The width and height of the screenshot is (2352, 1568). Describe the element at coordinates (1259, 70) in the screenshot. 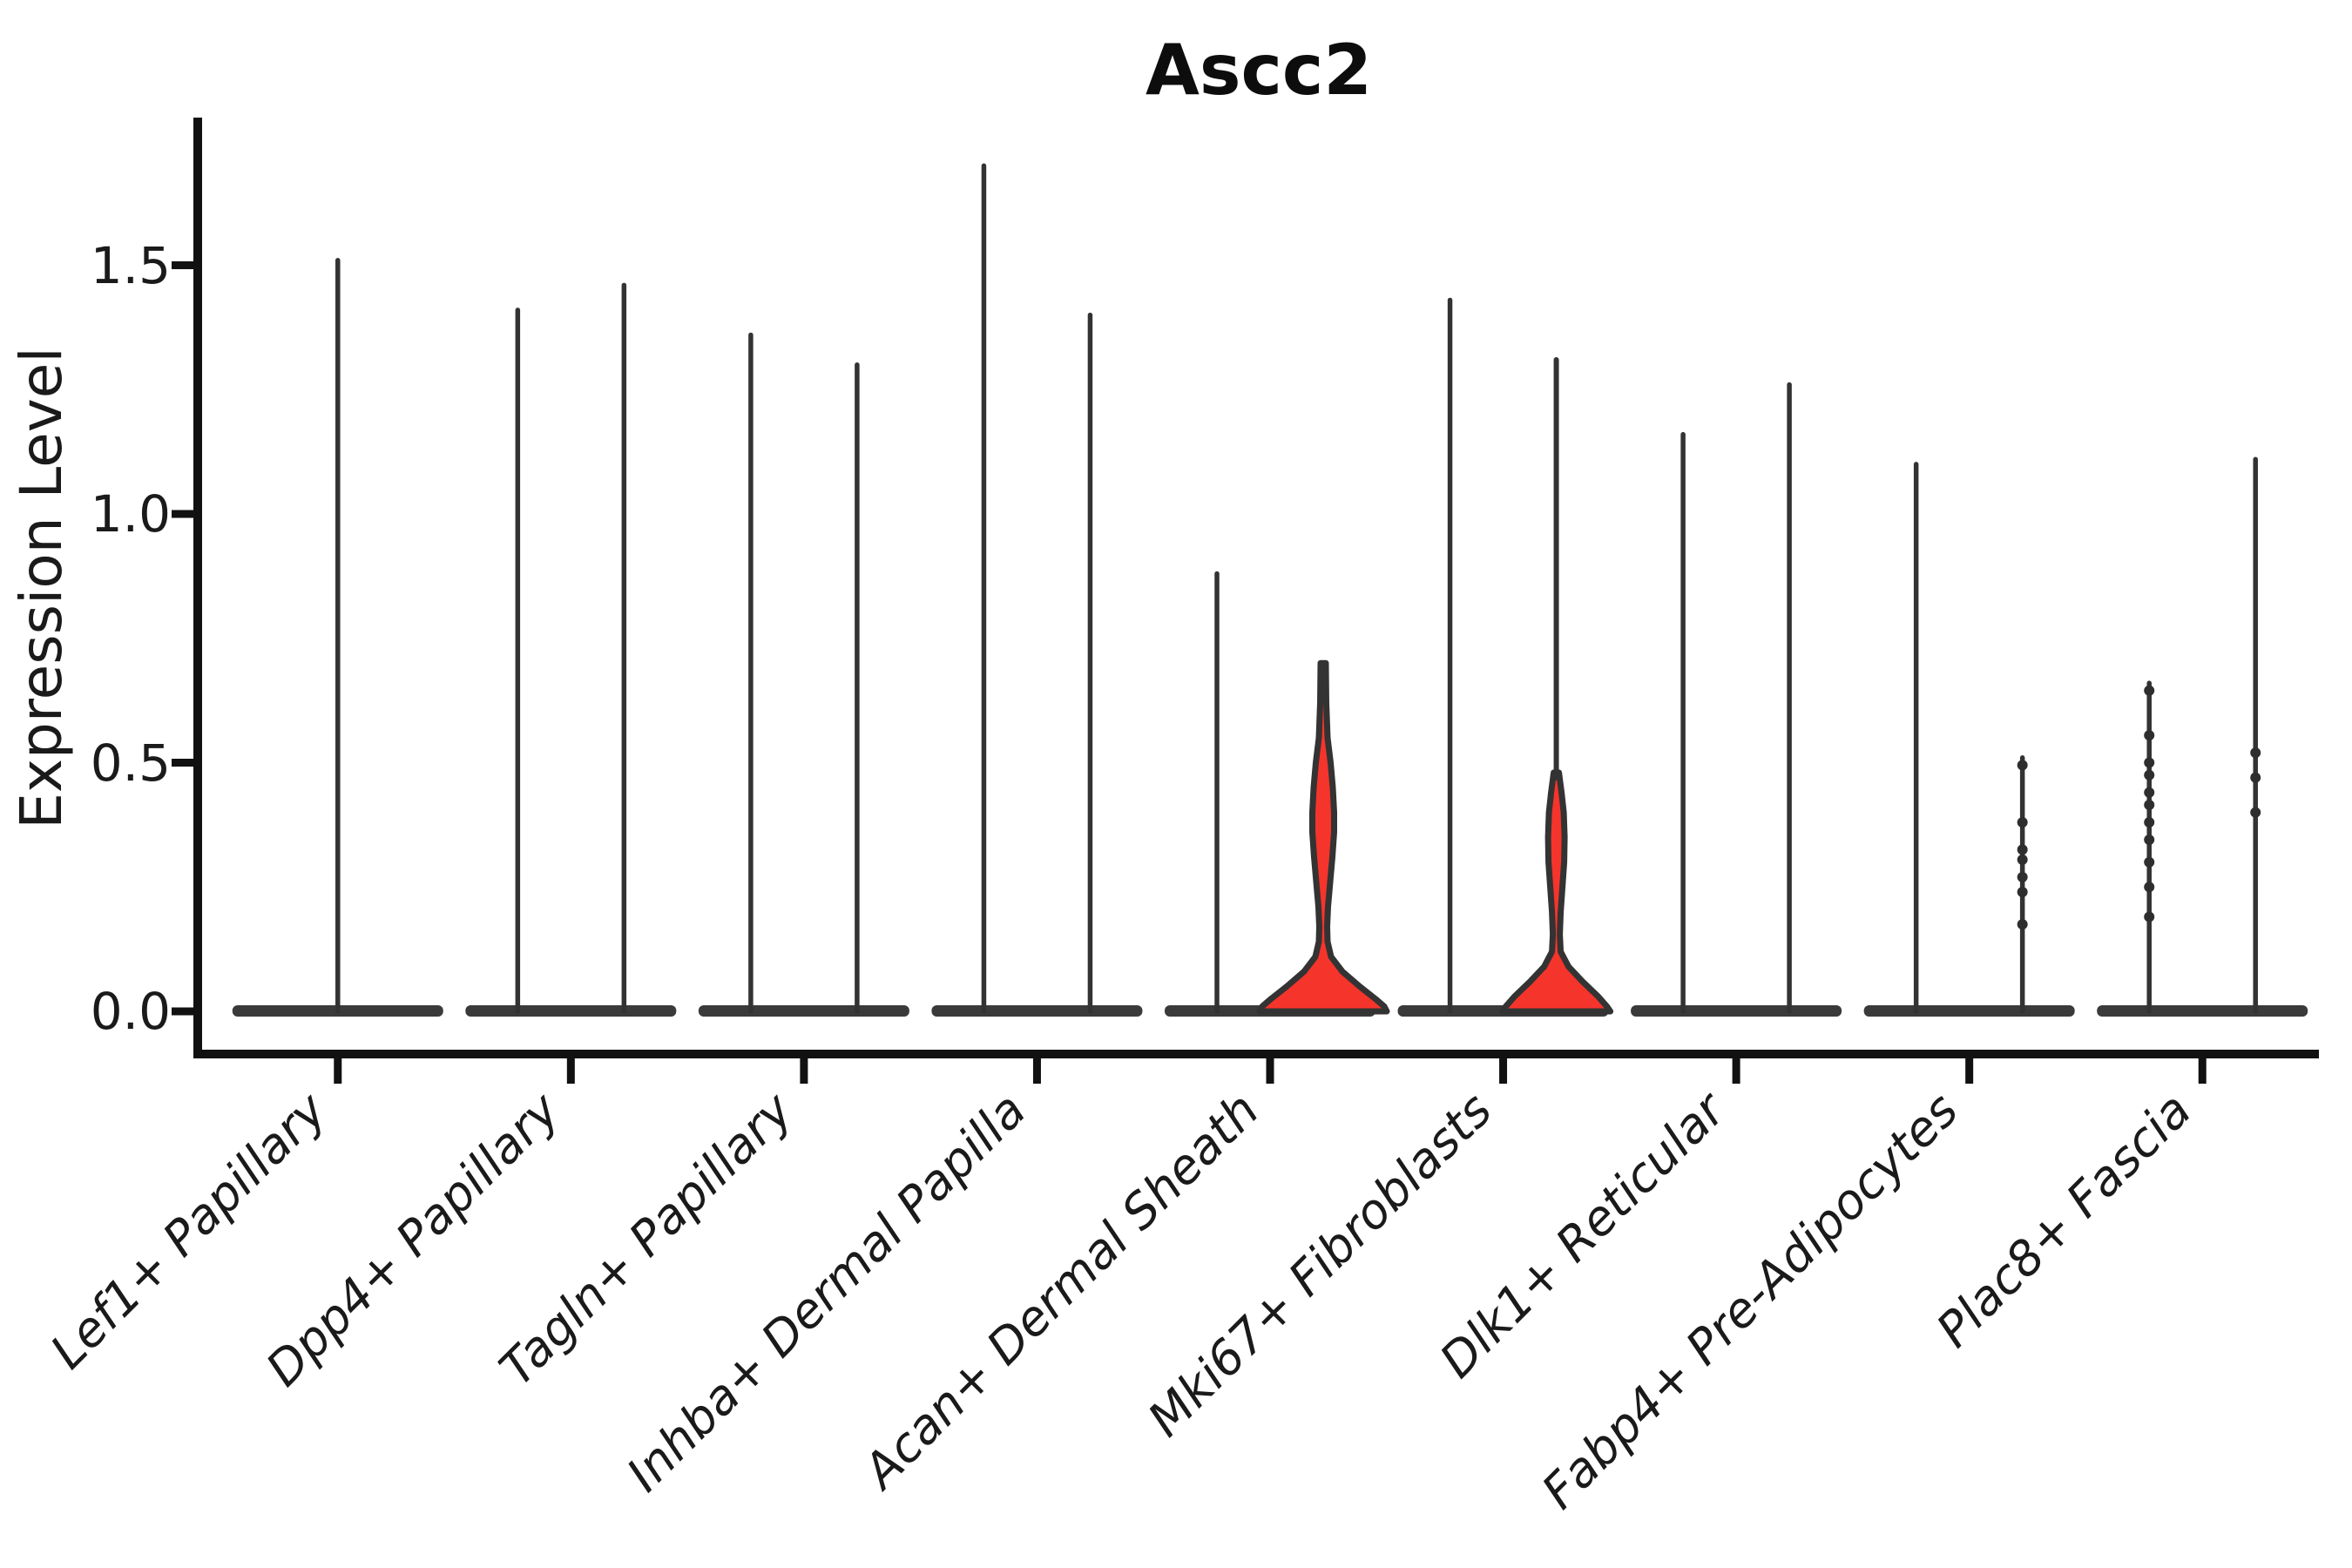

I see `chart-title: Ascc2` at that location.